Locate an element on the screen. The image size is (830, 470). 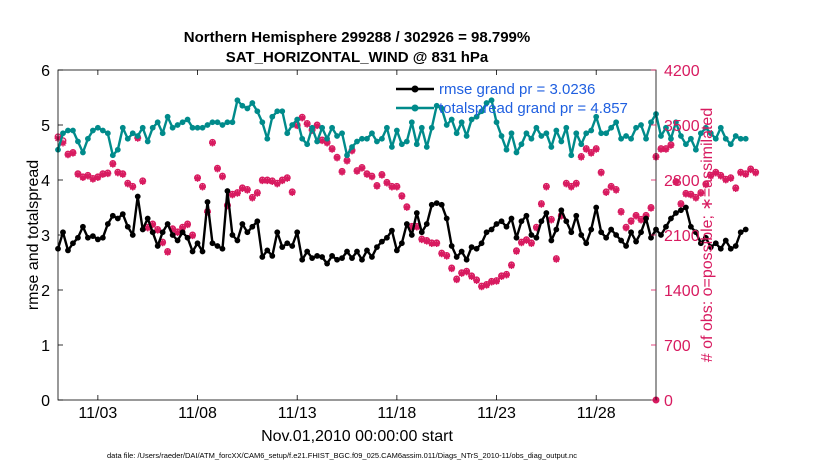
x-tick-label: 11/03 is located at coordinates (97, 413).